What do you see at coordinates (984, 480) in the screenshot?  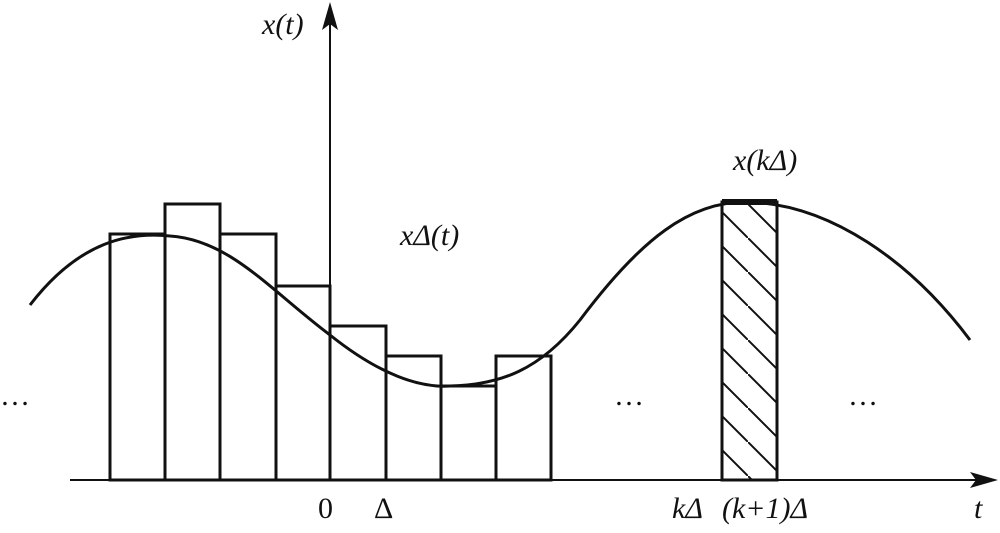 I see `x-arrow` at bounding box center [984, 480].